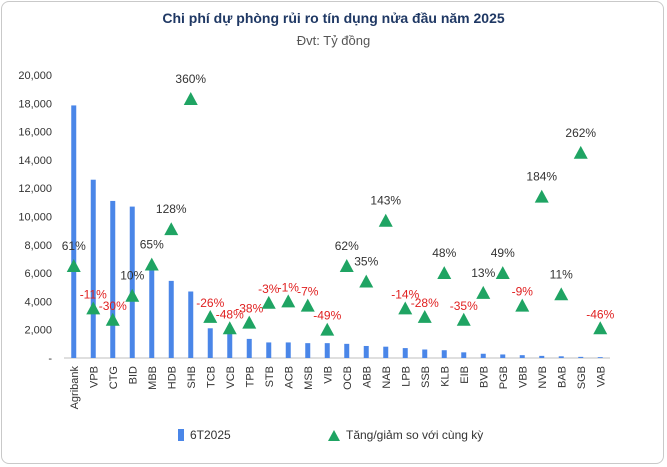 The image size is (667, 467). Describe the element at coordinates (211, 377) in the screenshot. I see `x-tick-label: TCB` at that location.